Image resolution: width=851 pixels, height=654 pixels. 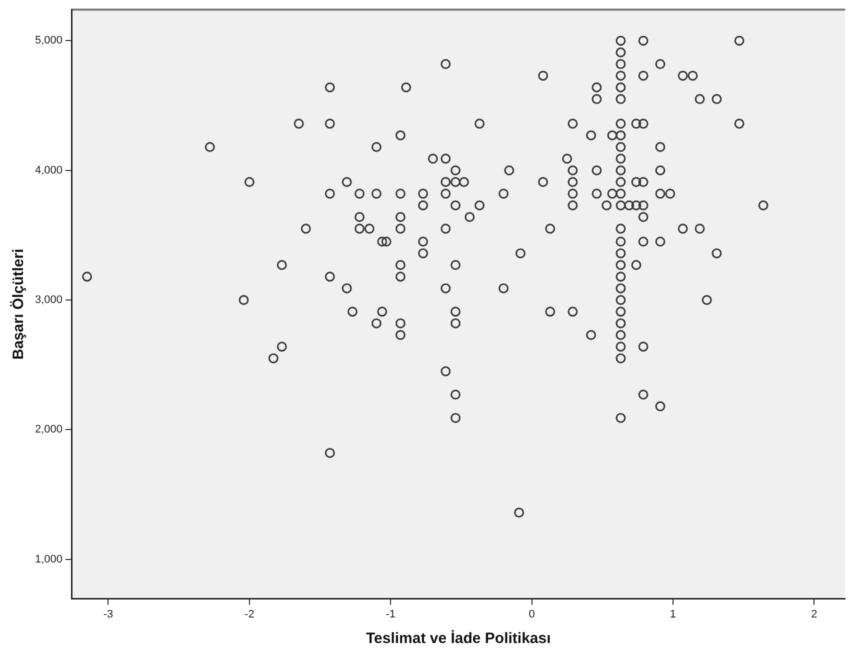 What do you see at coordinates (108, 614) in the screenshot?
I see `x-tick-label: -3` at bounding box center [108, 614].